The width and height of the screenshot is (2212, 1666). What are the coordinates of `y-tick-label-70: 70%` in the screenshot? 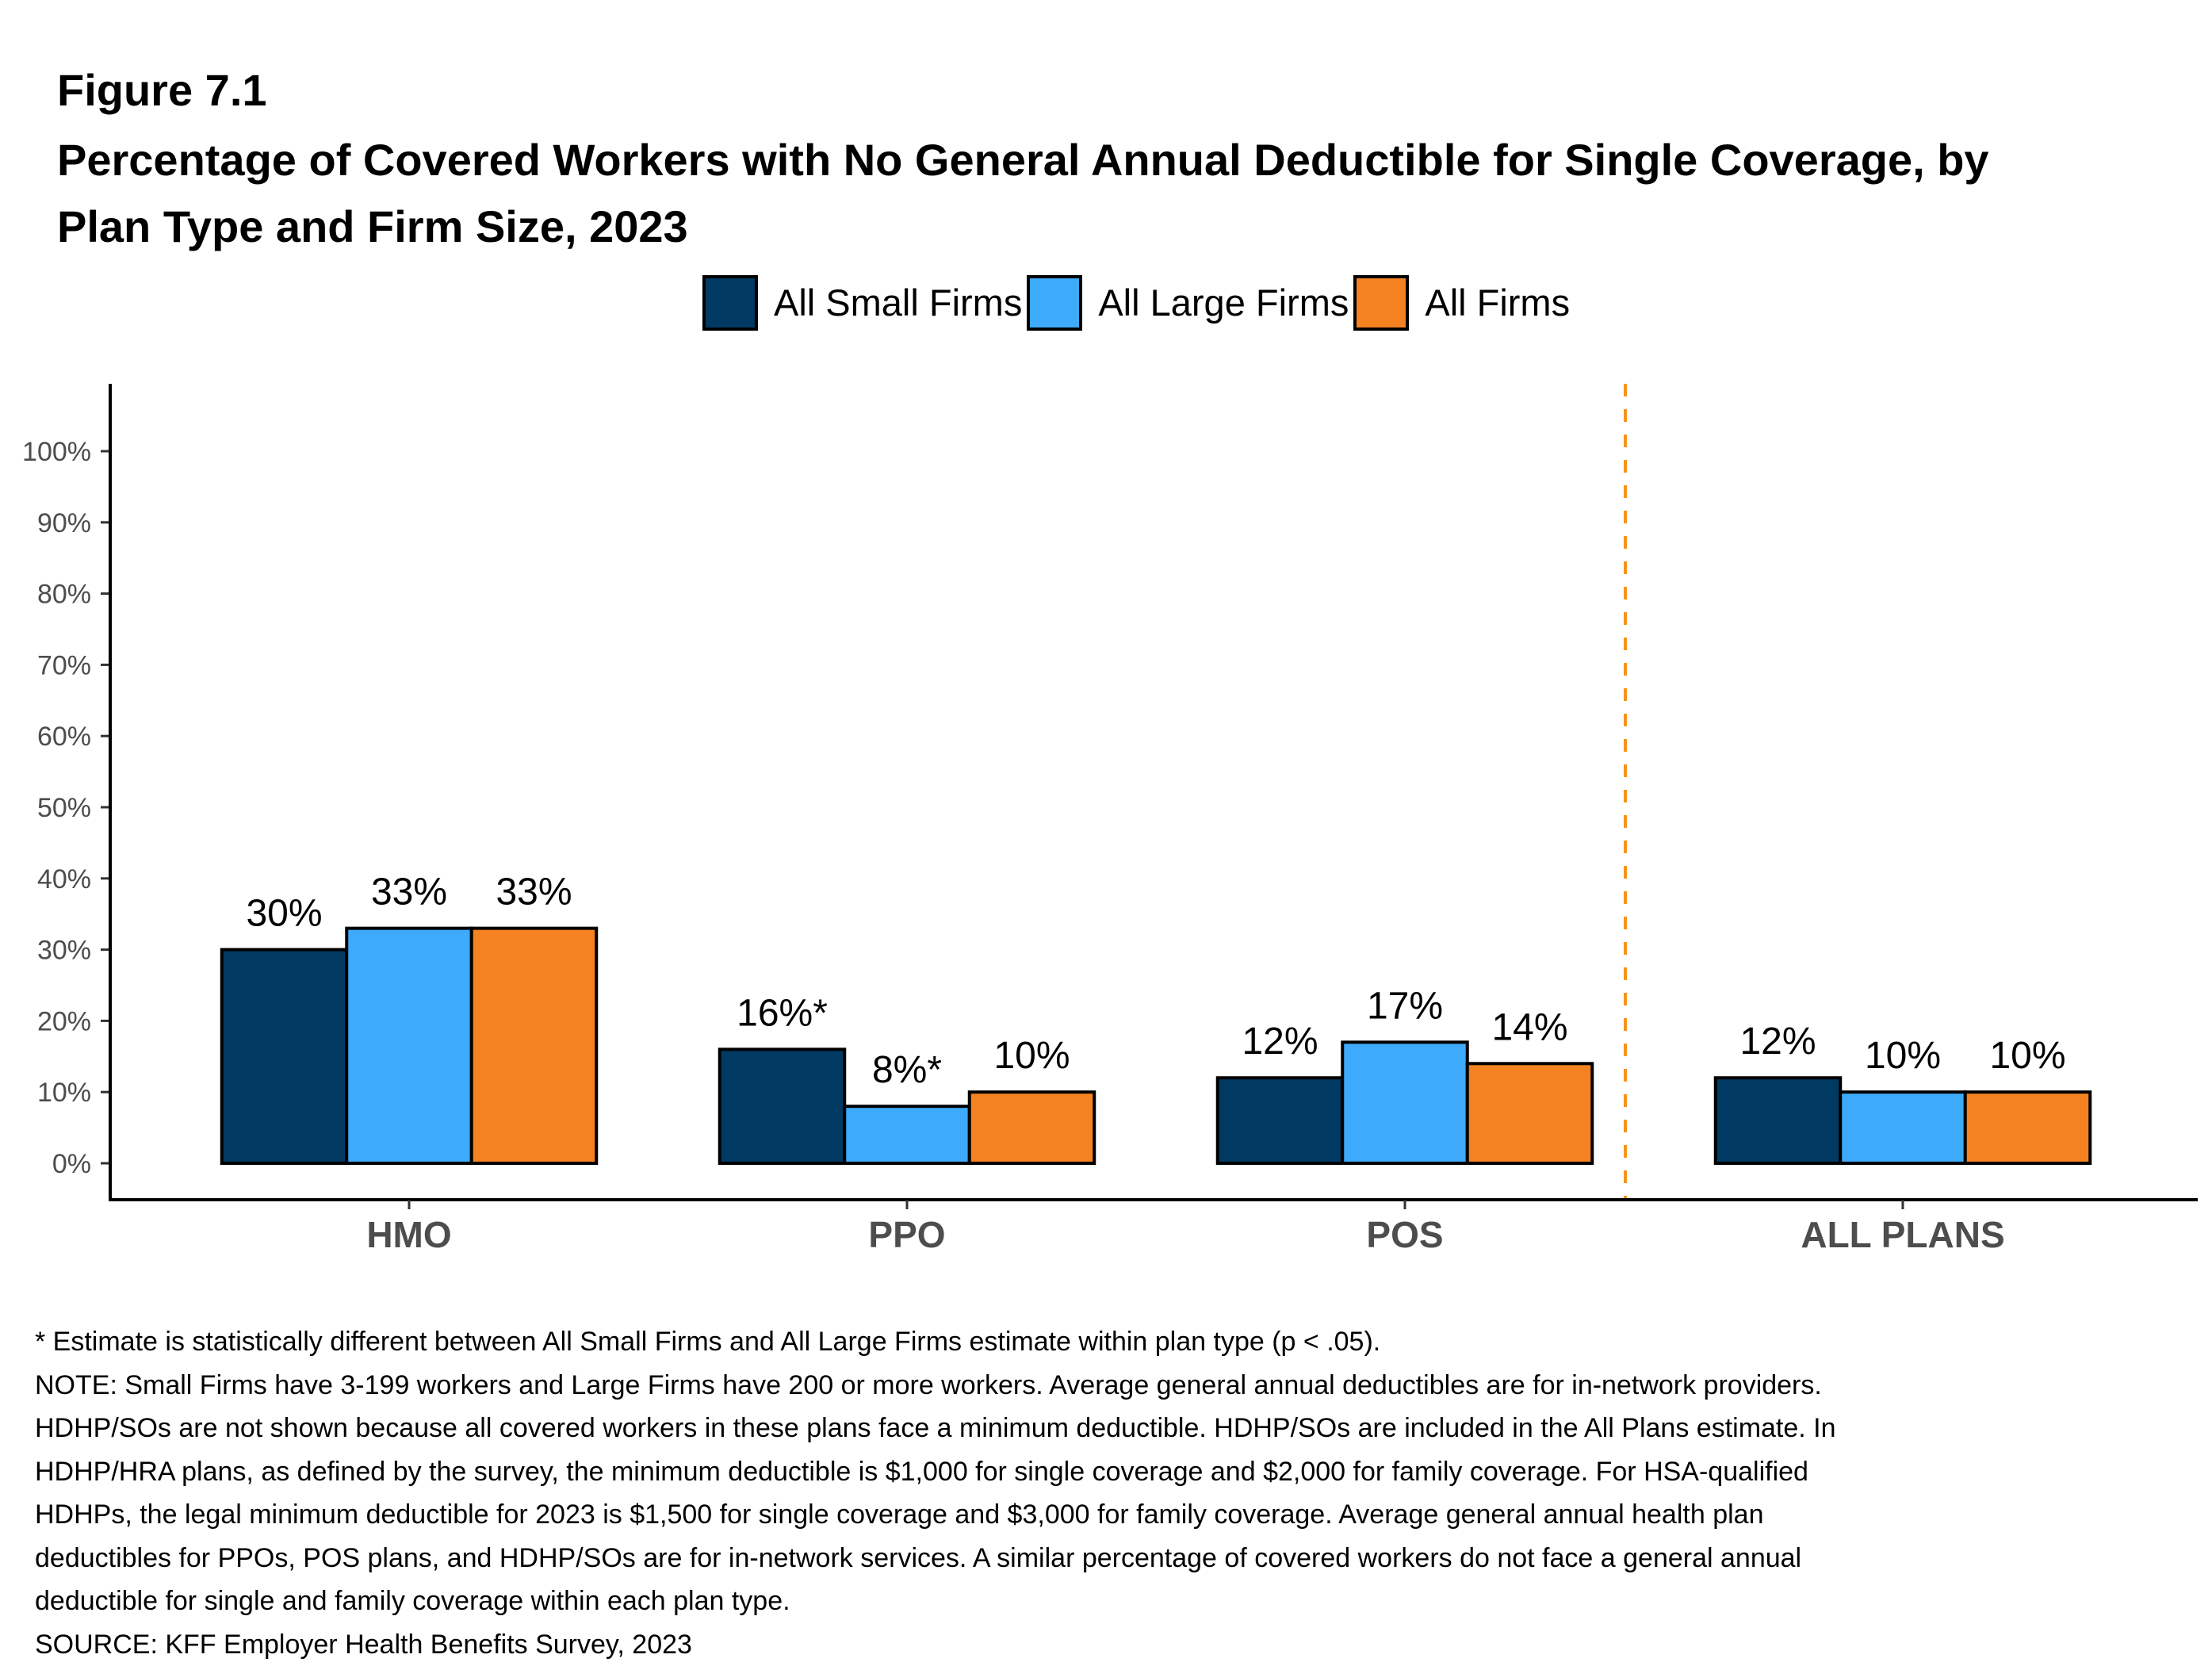 It's located at (64, 665).